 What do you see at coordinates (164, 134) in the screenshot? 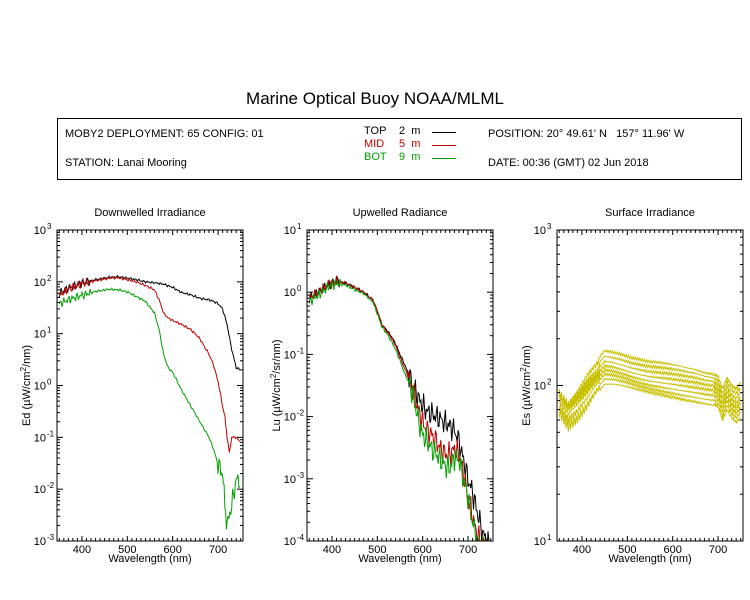
I see `deployment-text: MOBY2 DEPLOYMENT: 65 CONFIG: 01` at bounding box center [164, 134].